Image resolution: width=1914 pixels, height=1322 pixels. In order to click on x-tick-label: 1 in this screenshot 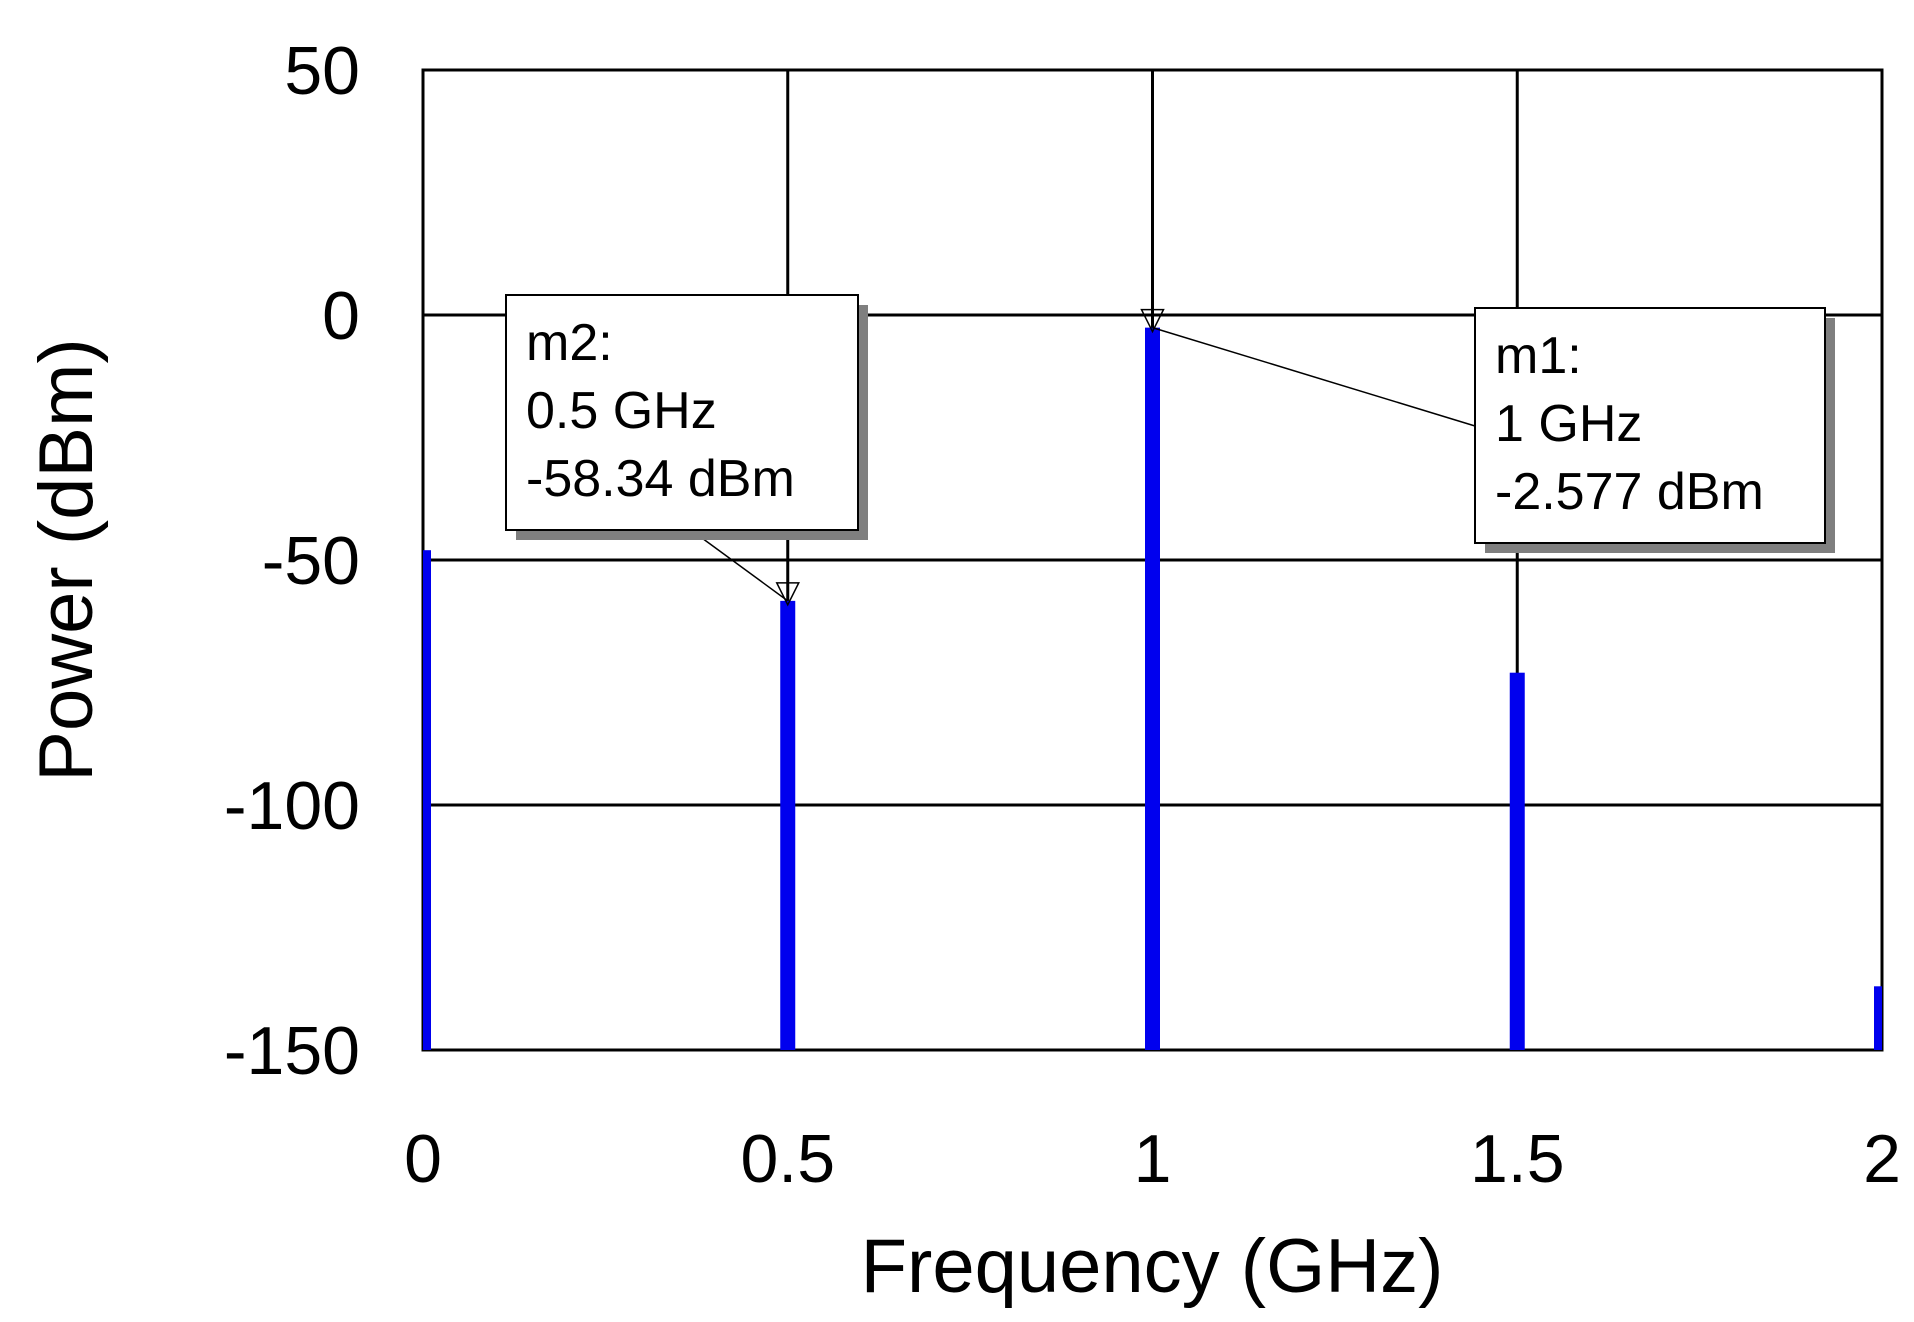, I will do `click(1153, 1159)`.